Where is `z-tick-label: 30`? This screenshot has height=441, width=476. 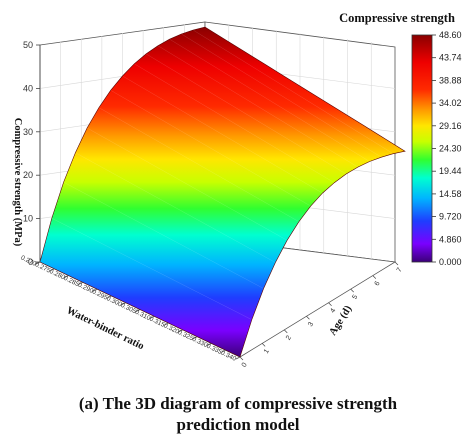
z-tick-label: 30 is located at coordinates (28, 132).